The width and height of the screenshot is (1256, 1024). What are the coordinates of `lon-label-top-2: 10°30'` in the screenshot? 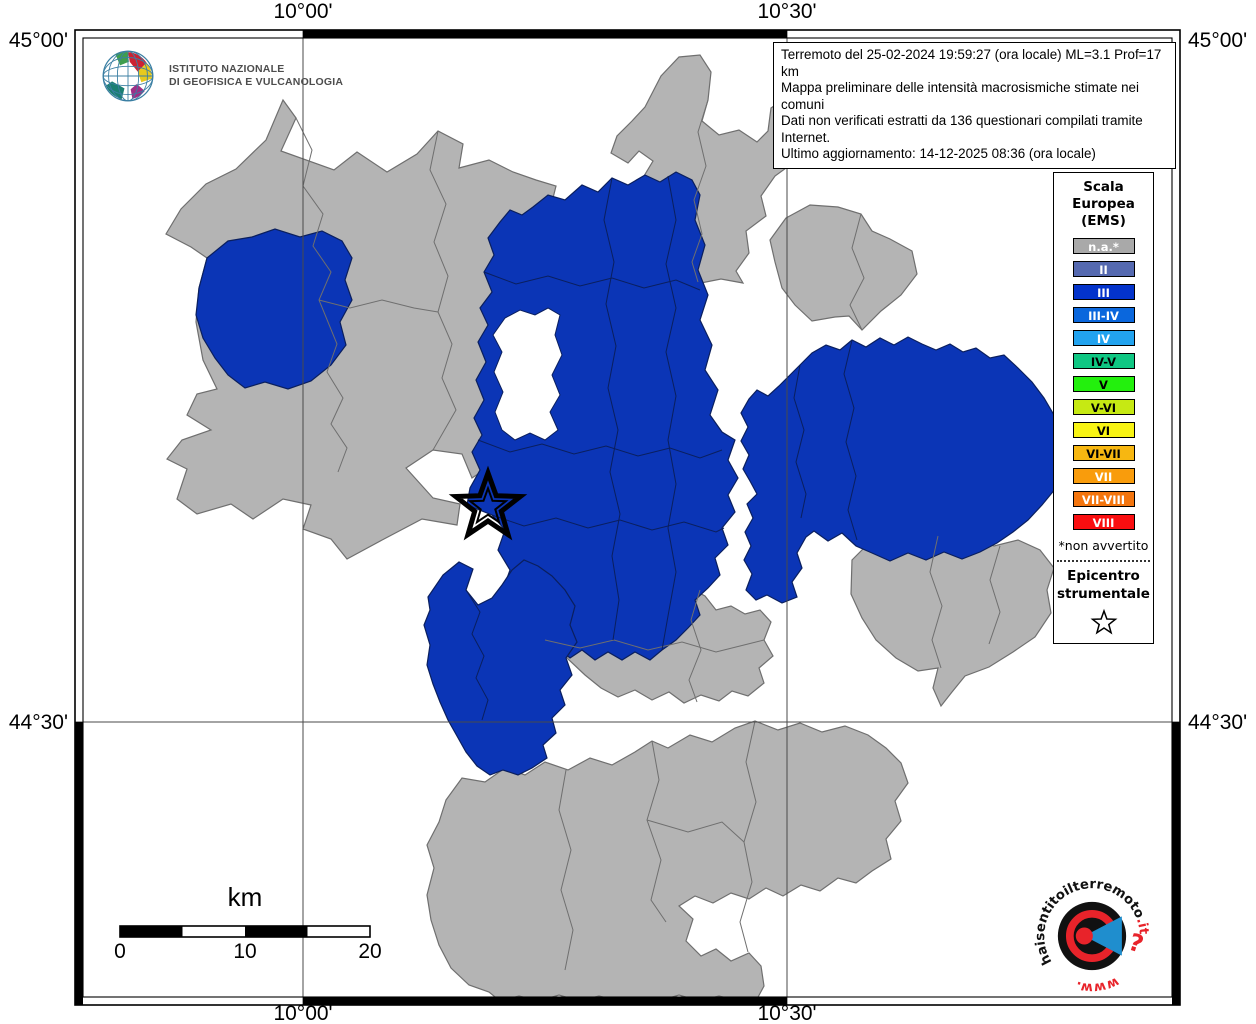 It's located at (787, 11).